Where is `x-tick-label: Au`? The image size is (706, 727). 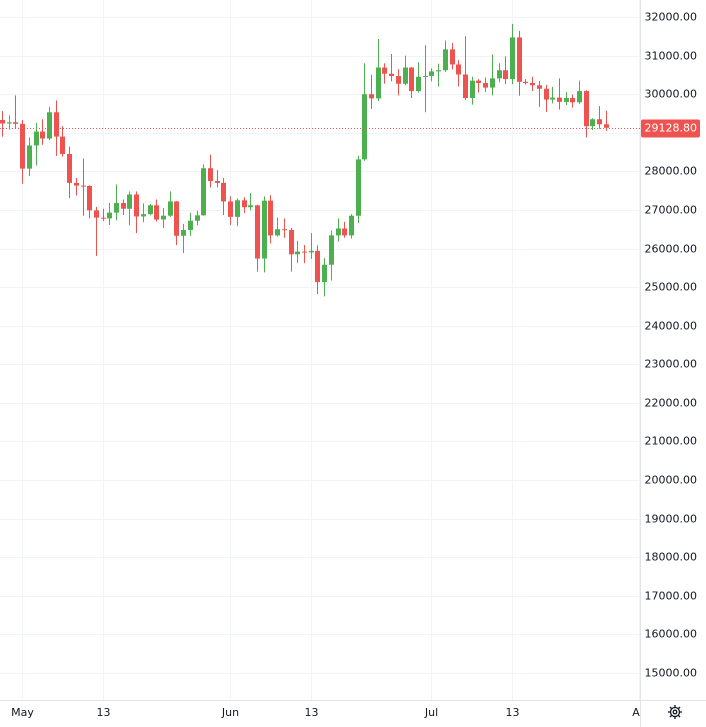 x-tick-label: Au is located at coordinates (639, 712).